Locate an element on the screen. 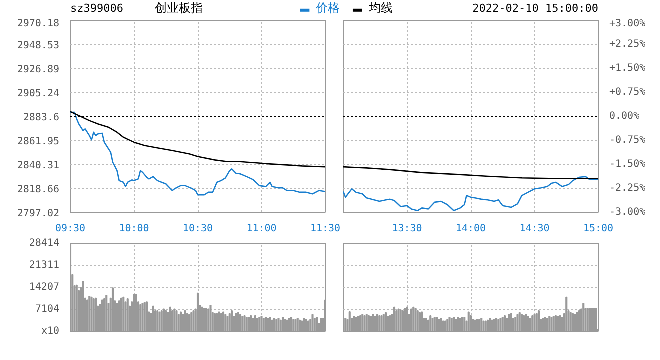 This screenshot has height=360, width=660. x-tick-label: 14:30 is located at coordinates (535, 229).